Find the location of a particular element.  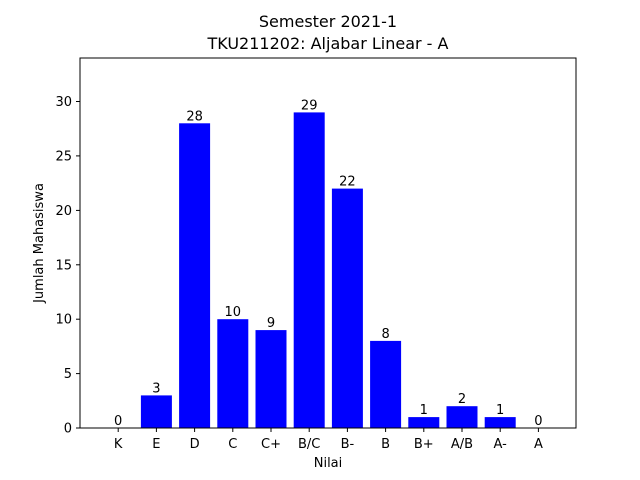

x-axis-label: Nilai is located at coordinates (328, 463).